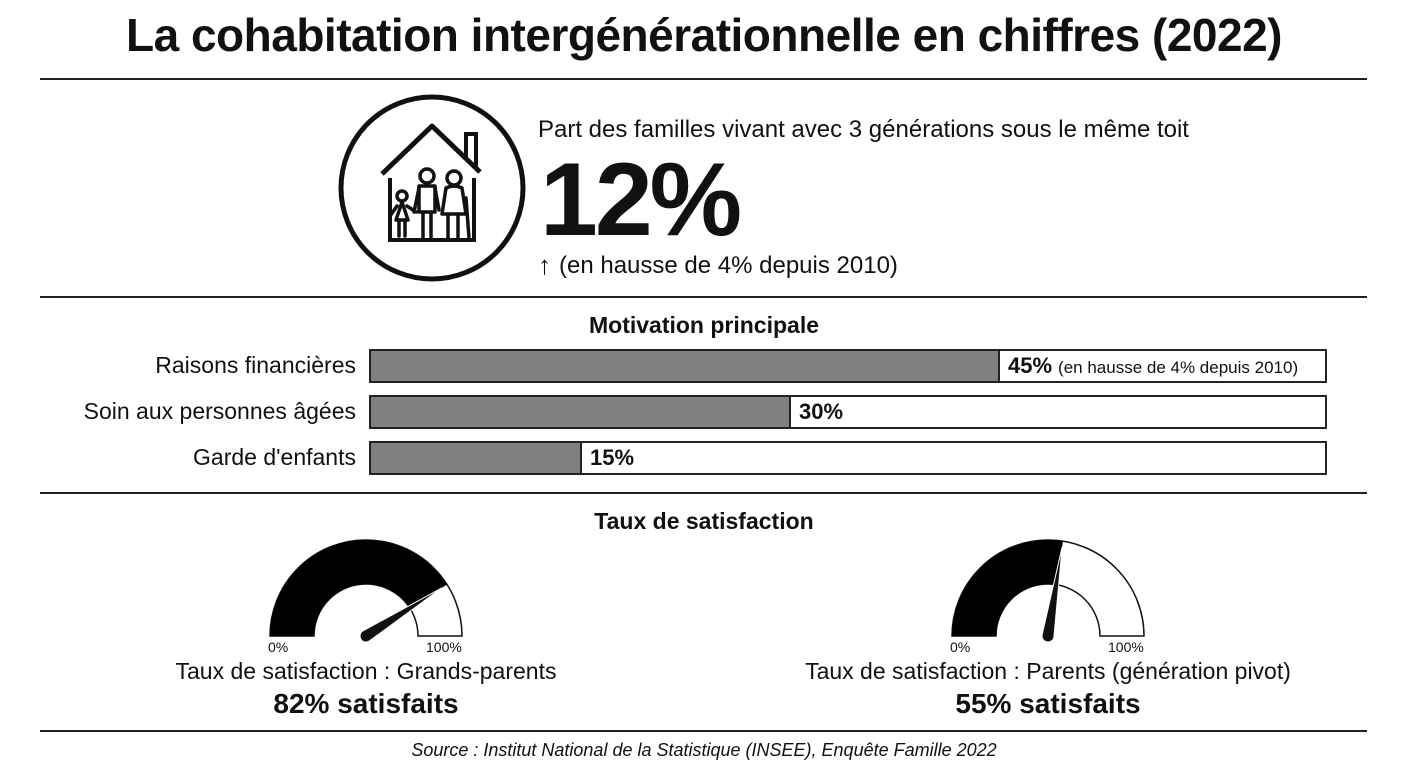  I want to click on gauge-value: 82% satisfaits, so click(366, 703).